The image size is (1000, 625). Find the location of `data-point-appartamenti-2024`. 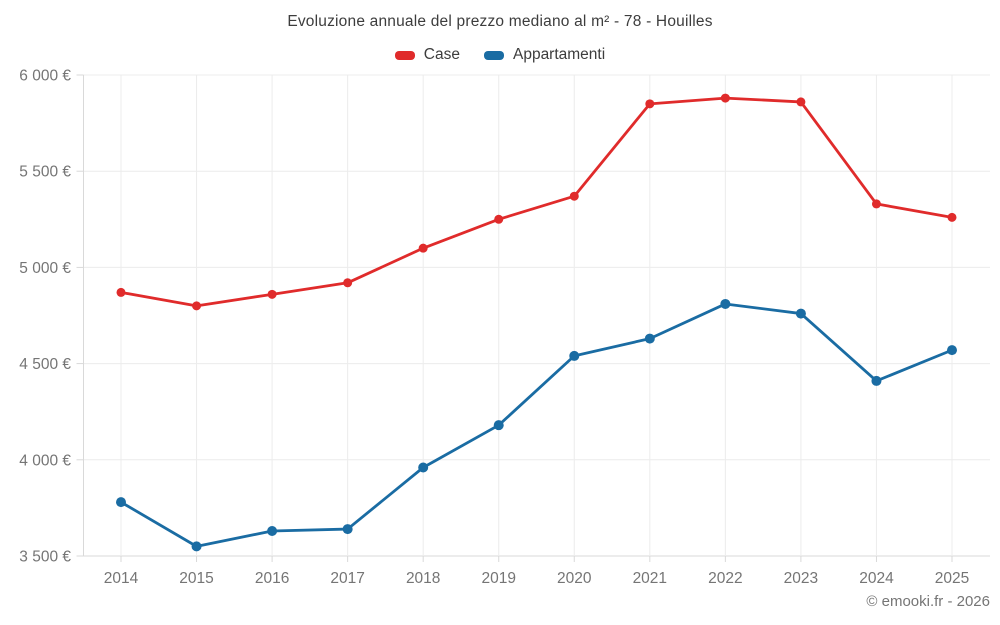

data-point-appartamenti-2024 is located at coordinates (876, 380).